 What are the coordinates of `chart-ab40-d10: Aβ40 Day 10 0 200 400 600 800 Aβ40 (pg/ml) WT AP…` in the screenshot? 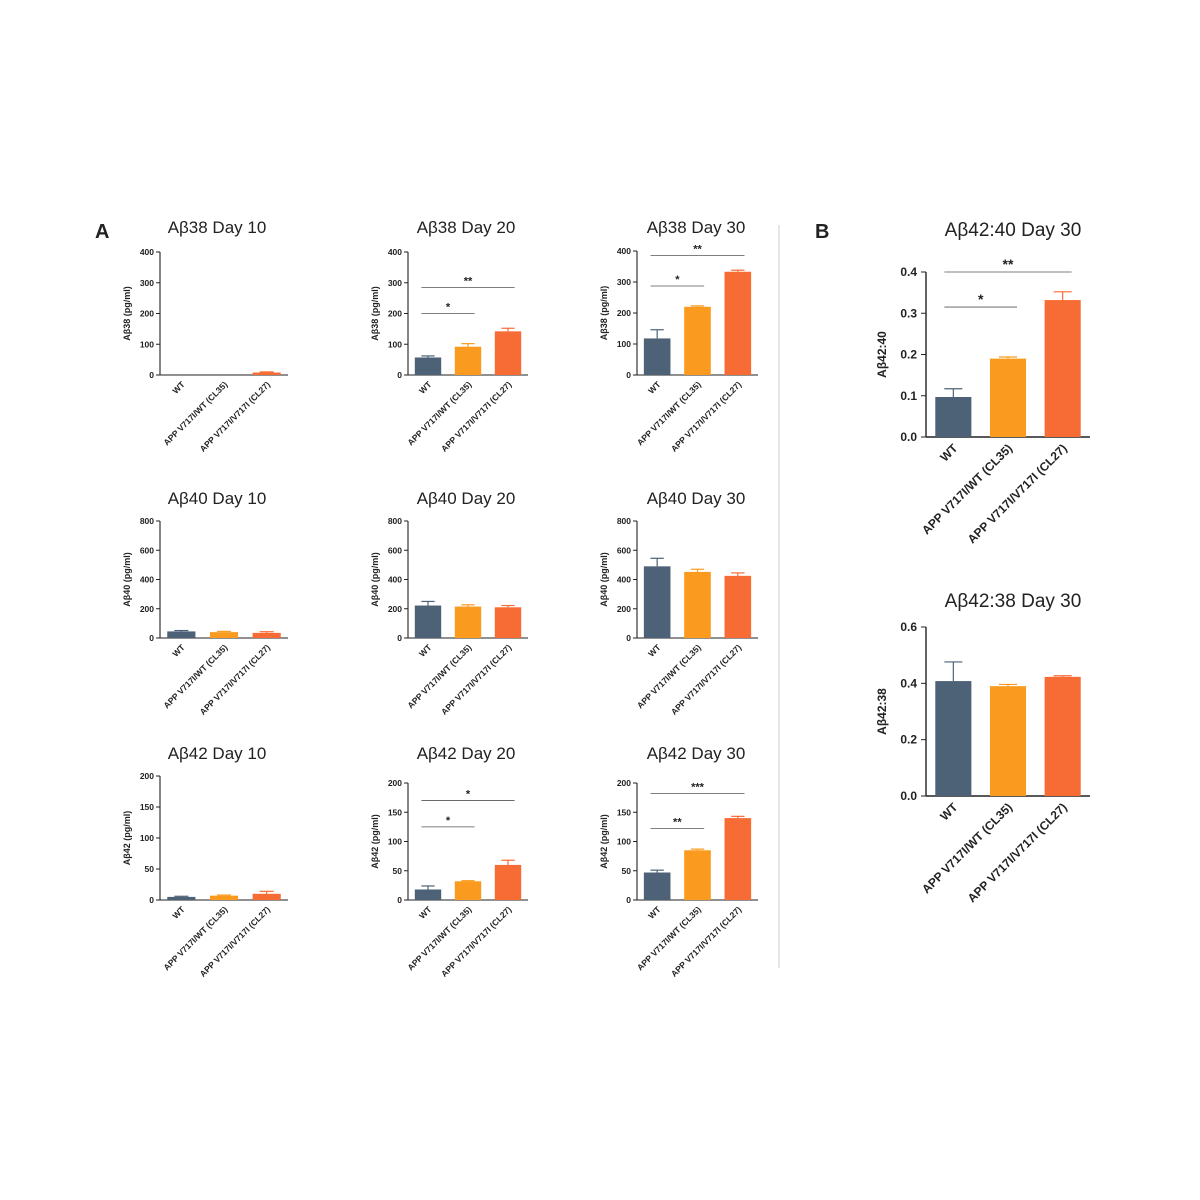 It's located at (205, 603).